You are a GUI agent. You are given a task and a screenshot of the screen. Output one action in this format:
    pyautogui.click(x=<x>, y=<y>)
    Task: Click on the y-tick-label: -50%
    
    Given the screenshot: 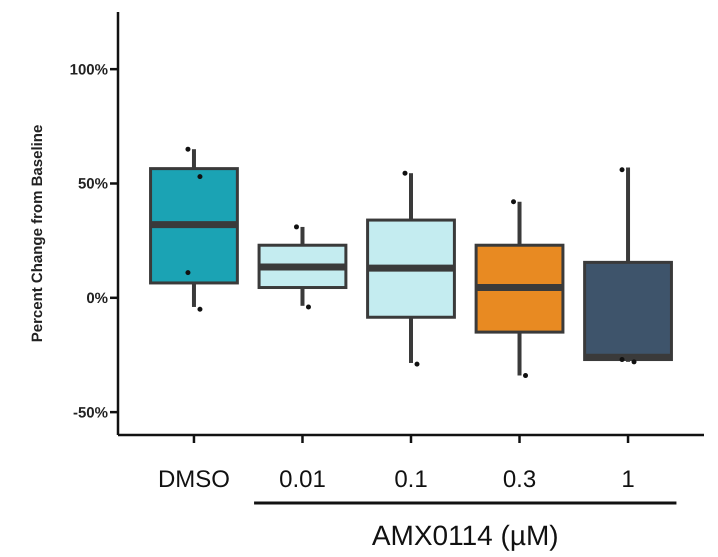 What is the action you would take?
    pyautogui.click(x=90, y=413)
    